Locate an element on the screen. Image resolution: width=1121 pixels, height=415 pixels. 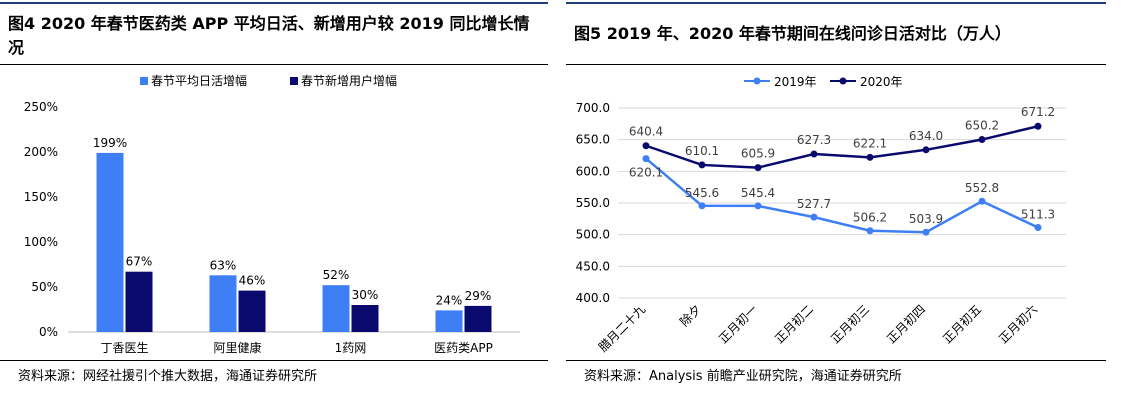
data-label: 511.3 is located at coordinates (1038, 215).